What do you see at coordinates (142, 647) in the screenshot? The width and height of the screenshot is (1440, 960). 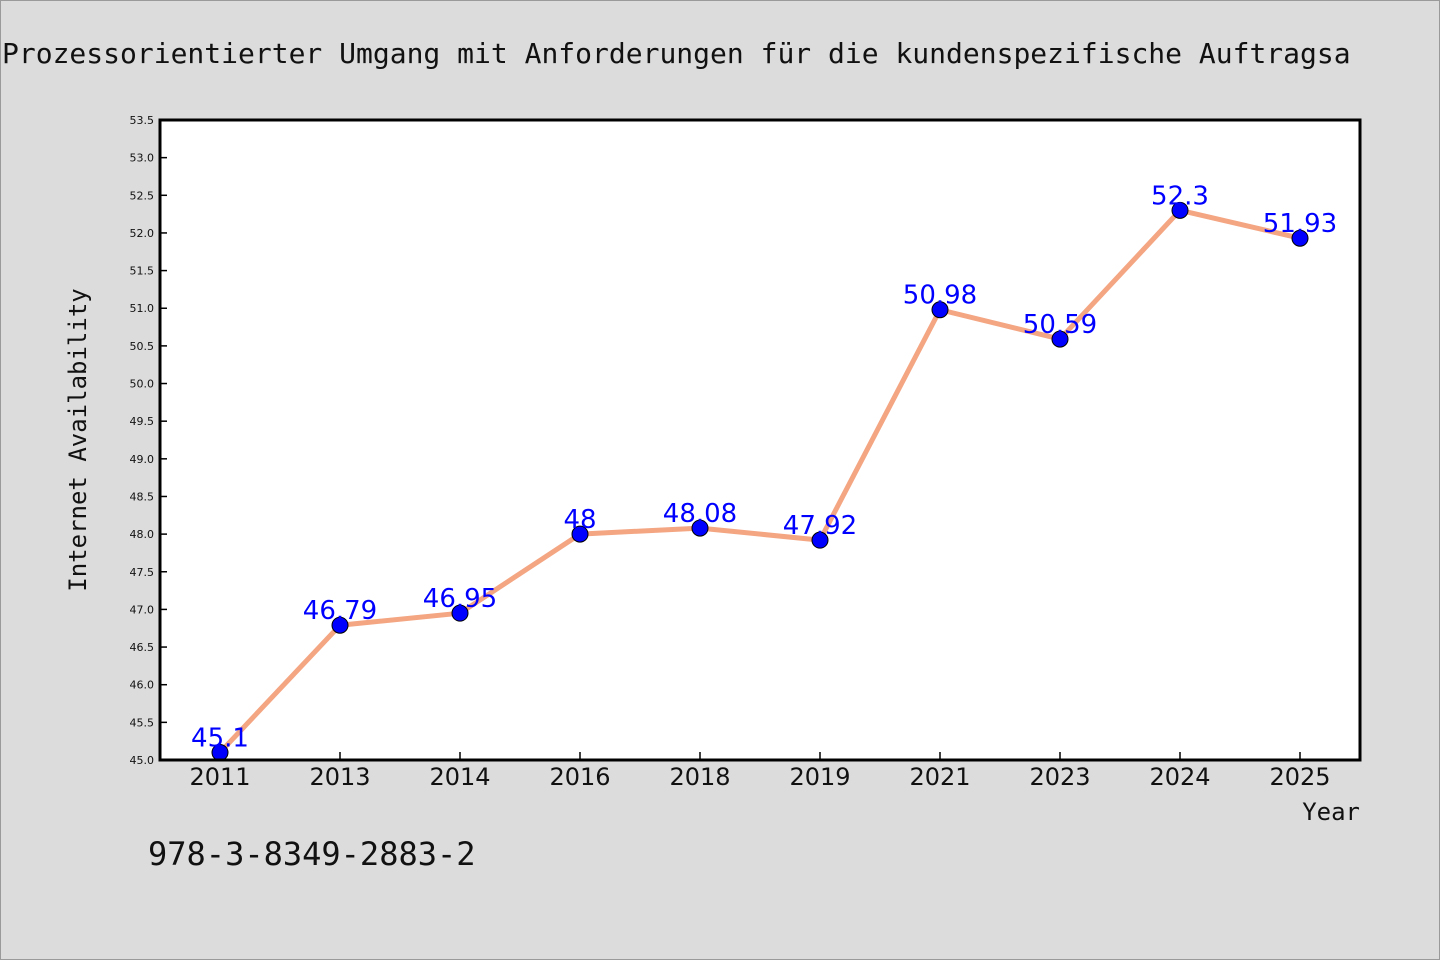 I see `y-tick-label: 46.5` at bounding box center [142, 647].